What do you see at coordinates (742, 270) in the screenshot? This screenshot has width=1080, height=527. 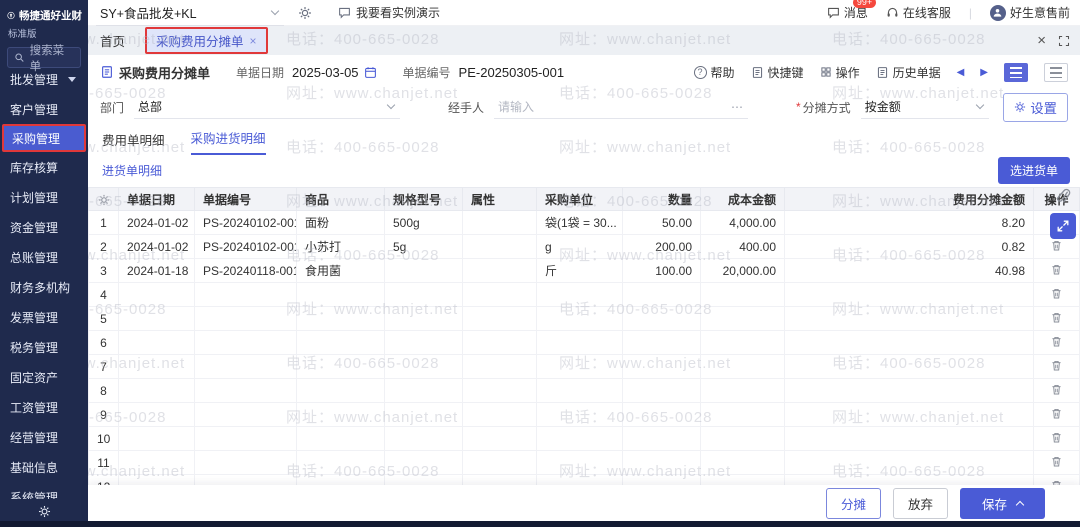 I see `table-cell: 20,000.00` at bounding box center [742, 270].